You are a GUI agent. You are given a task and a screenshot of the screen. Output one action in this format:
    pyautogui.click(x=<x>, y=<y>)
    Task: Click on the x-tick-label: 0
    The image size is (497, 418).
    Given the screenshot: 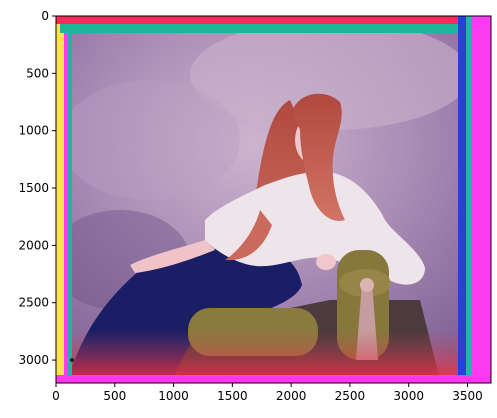 What is the action you would take?
    pyautogui.click(x=56, y=396)
    